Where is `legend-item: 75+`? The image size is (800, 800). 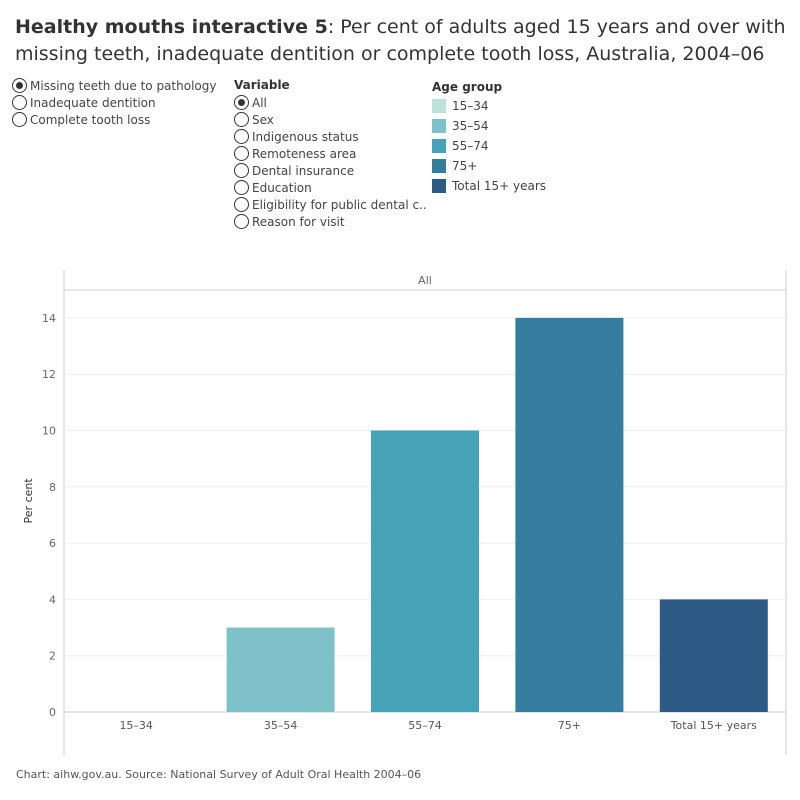
legend-item: 75+ is located at coordinates (489, 166).